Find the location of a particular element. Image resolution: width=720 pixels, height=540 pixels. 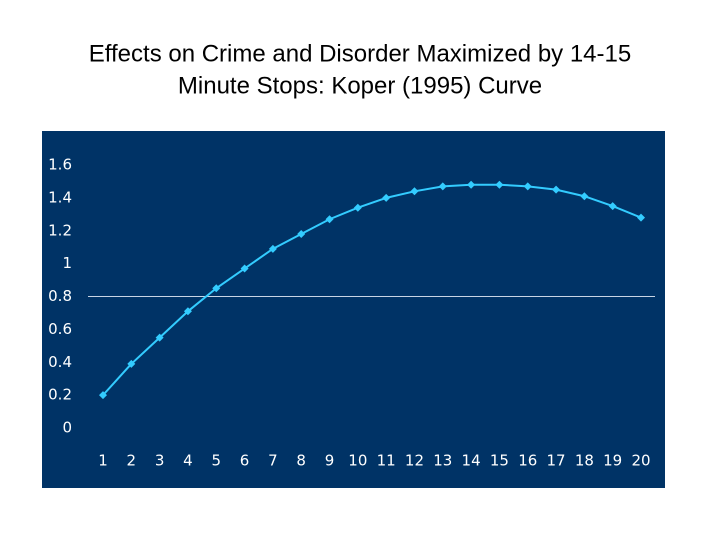

y-tick-label: 0.4 is located at coordinates (60, 362).